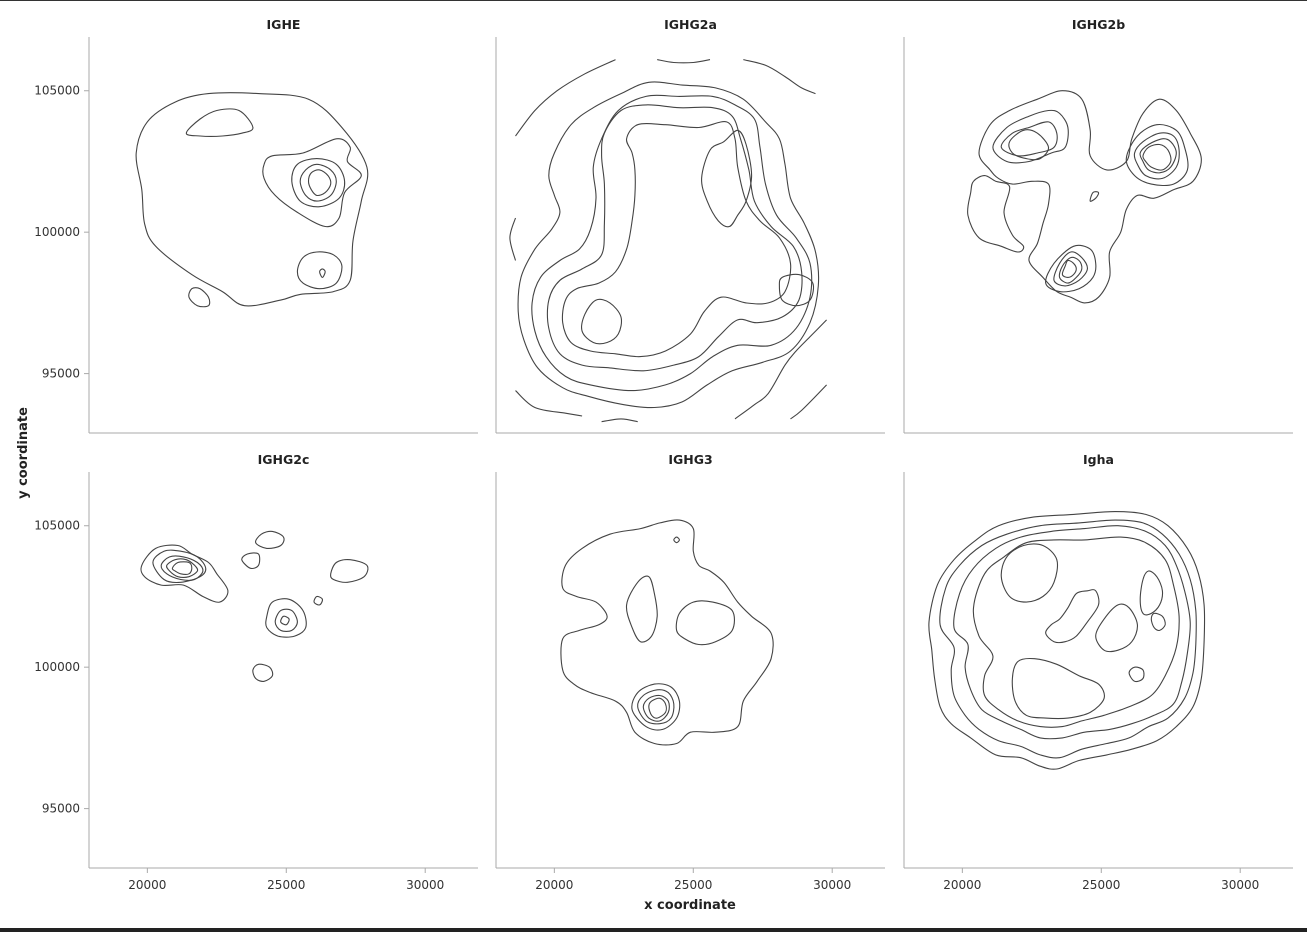 The height and width of the screenshot is (932, 1307). Describe the element at coordinates (690, 459) in the screenshot. I see `panel-title: IGHG3` at that location.